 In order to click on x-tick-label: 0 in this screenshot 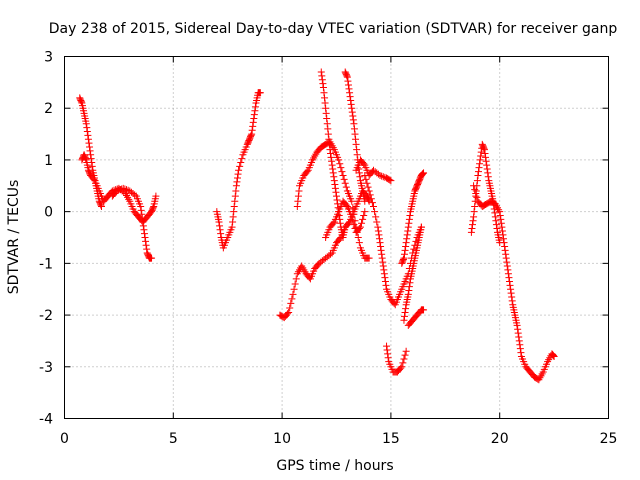, I will do `click(64, 439)`.